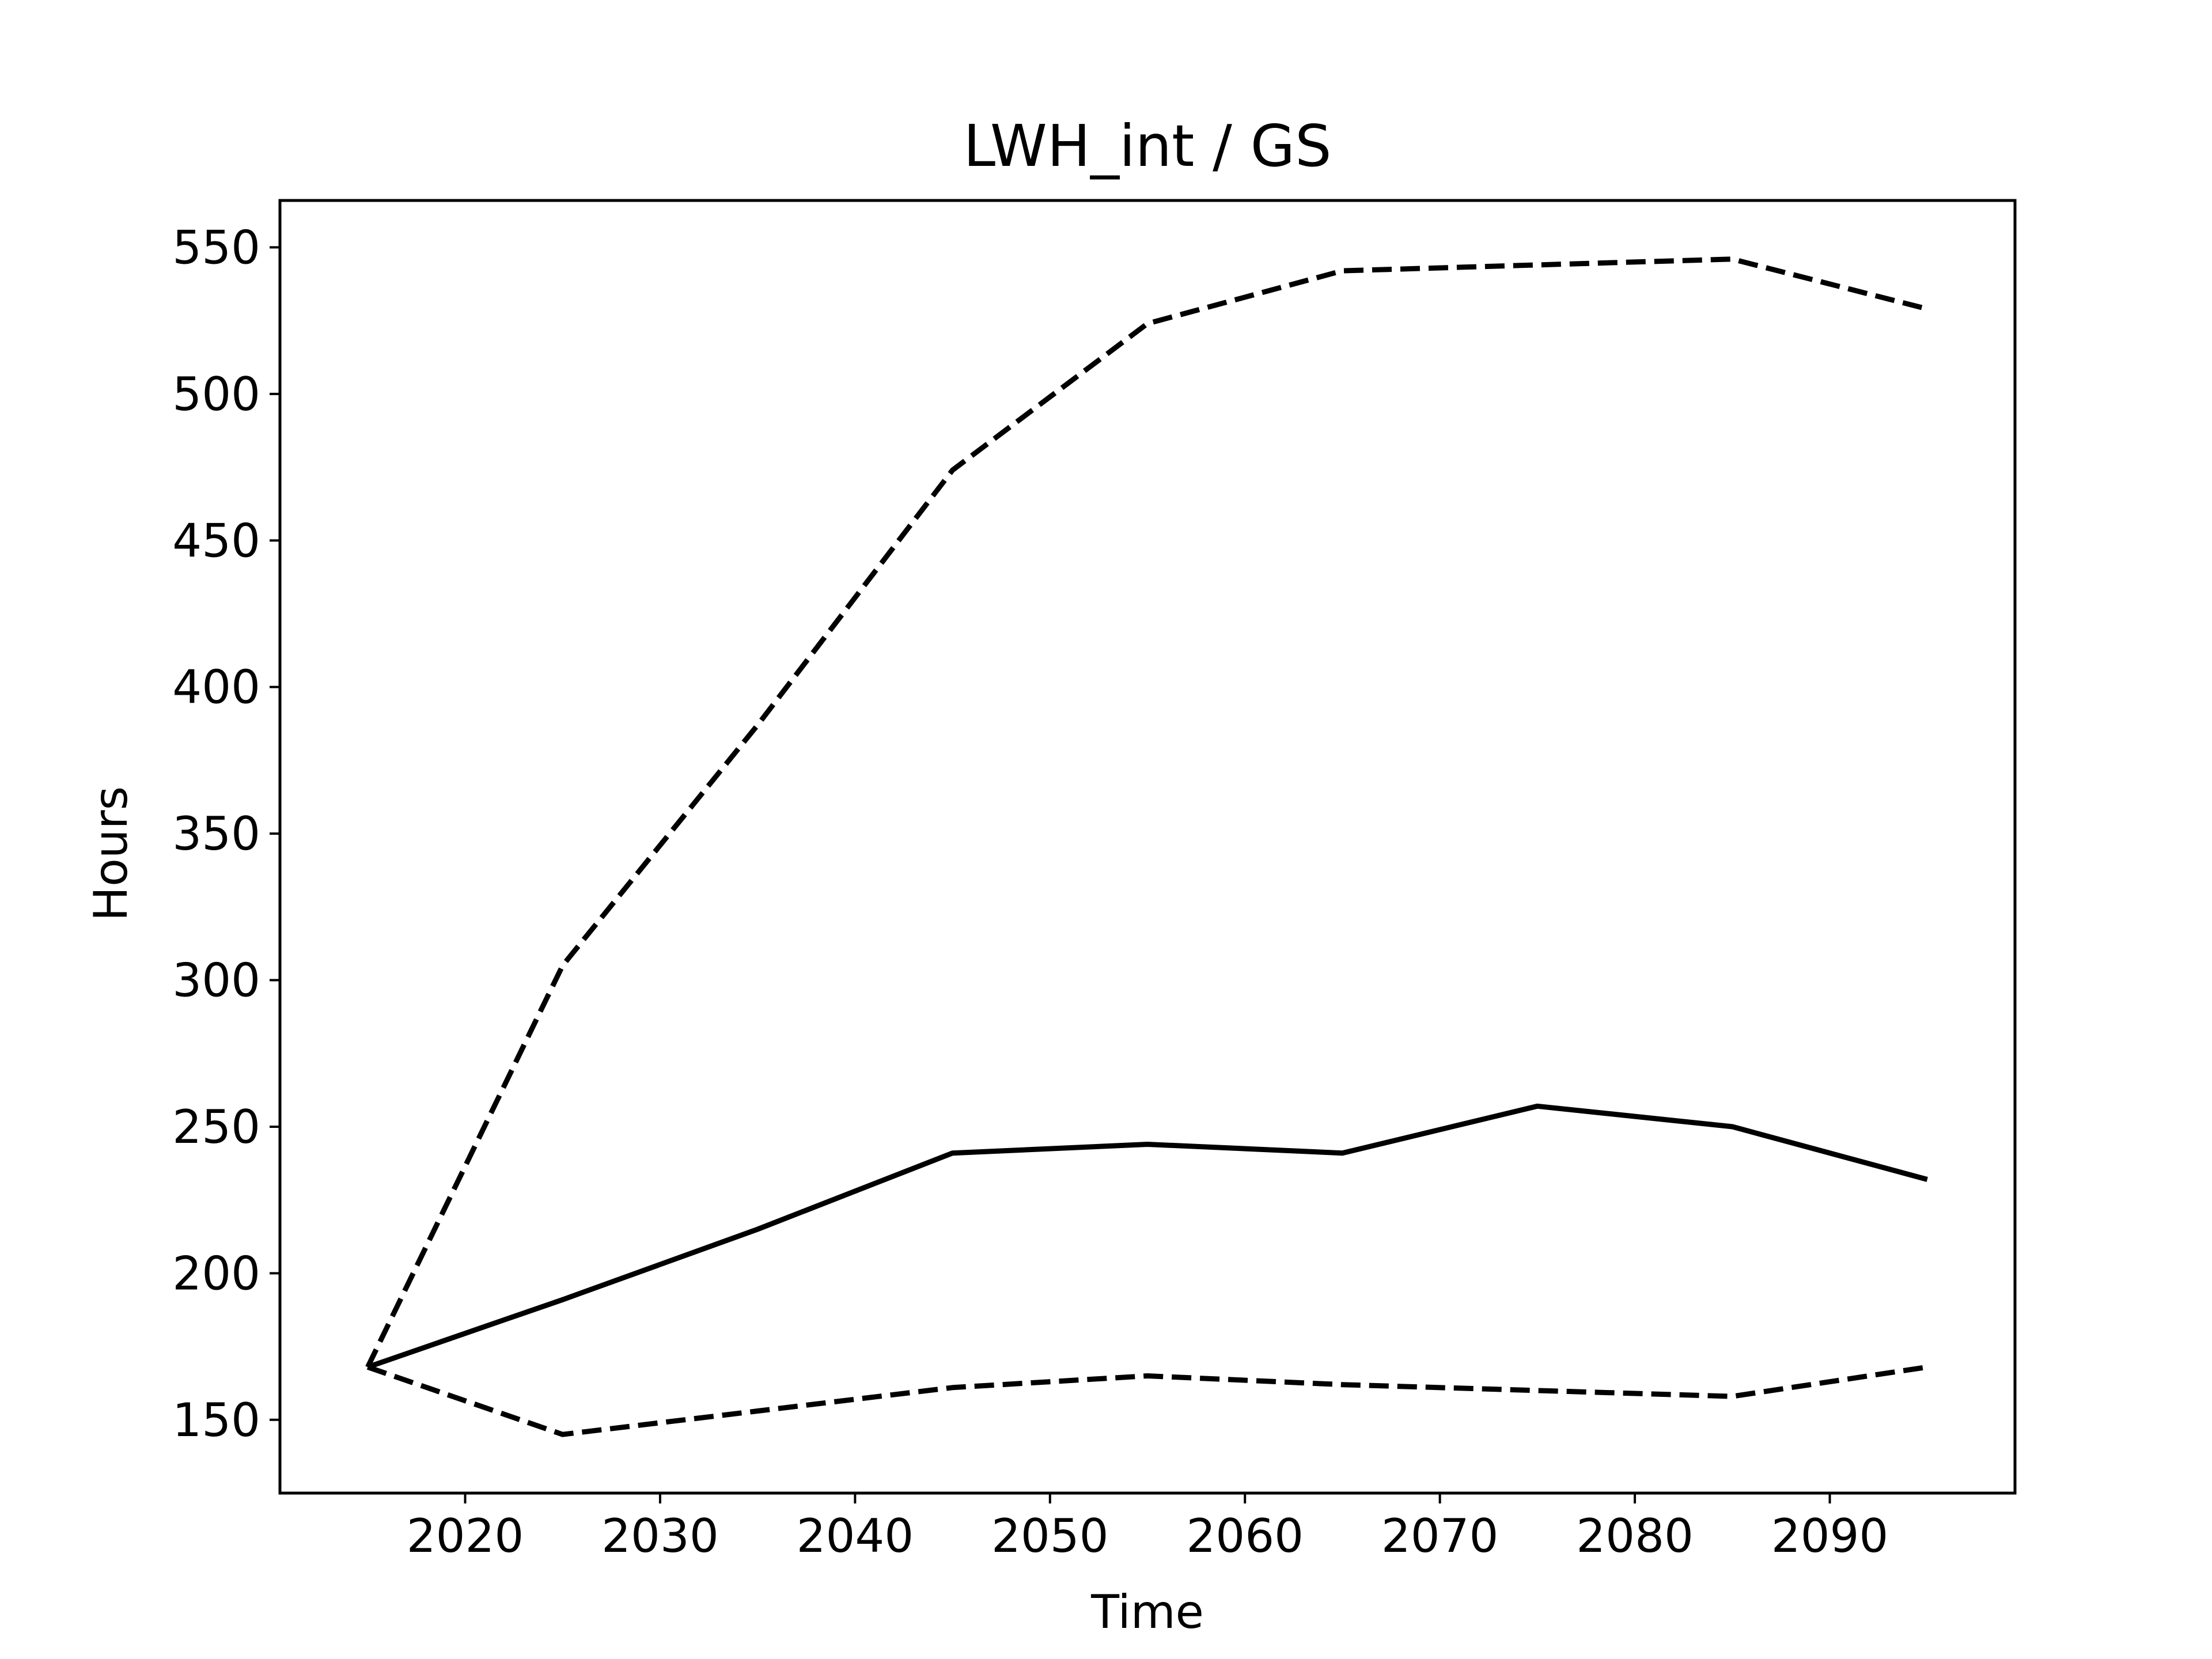 This screenshot has width=2212, height=1659. I want to click on x-axis-ticks: 2020 2030 2040 2050 2060 2070 2080 2090, so click(1148, 1528).